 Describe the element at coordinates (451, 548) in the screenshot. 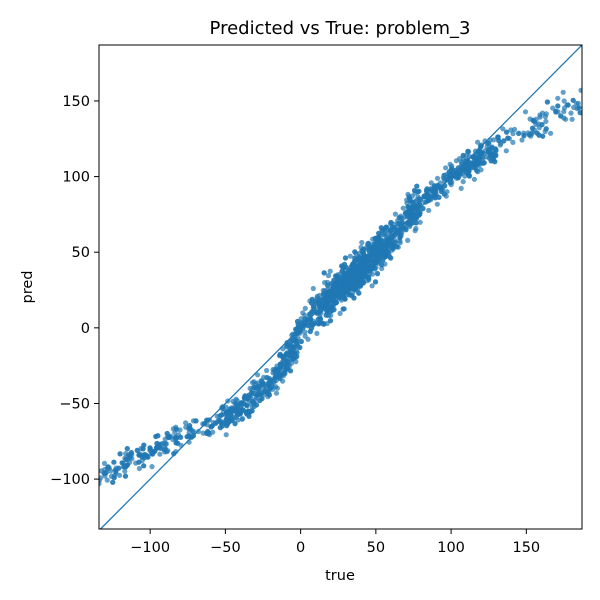

I see `x-tick-label: 100` at that location.